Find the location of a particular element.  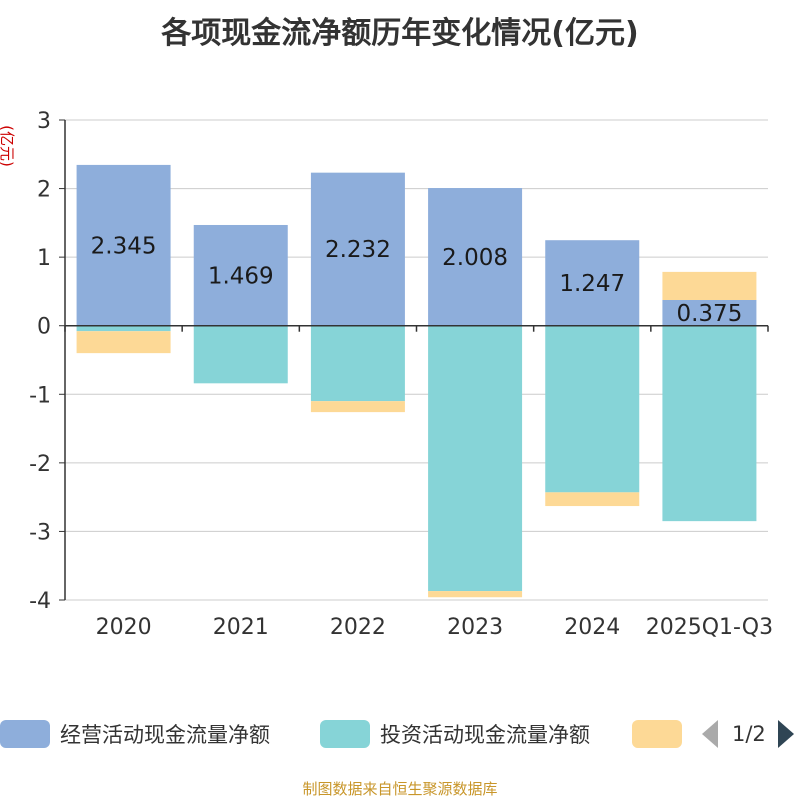

legend-item-investing: 投资活动现金流量净额 is located at coordinates (455, 734).